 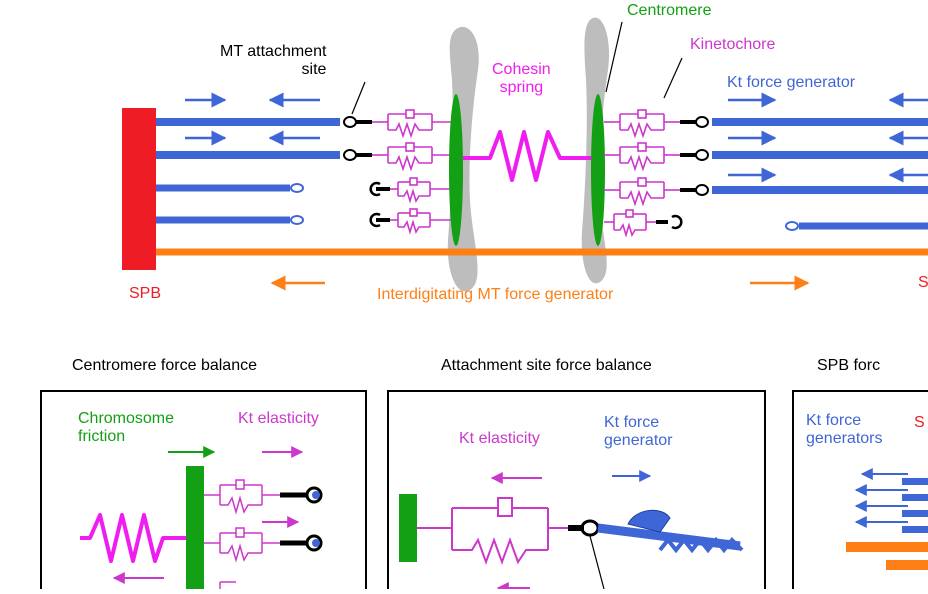 What do you see at coordinates (273, 60) in the screenshot?
I see `mt-attachment-site-label: MT attachment site` at bounding box center [273, 60].